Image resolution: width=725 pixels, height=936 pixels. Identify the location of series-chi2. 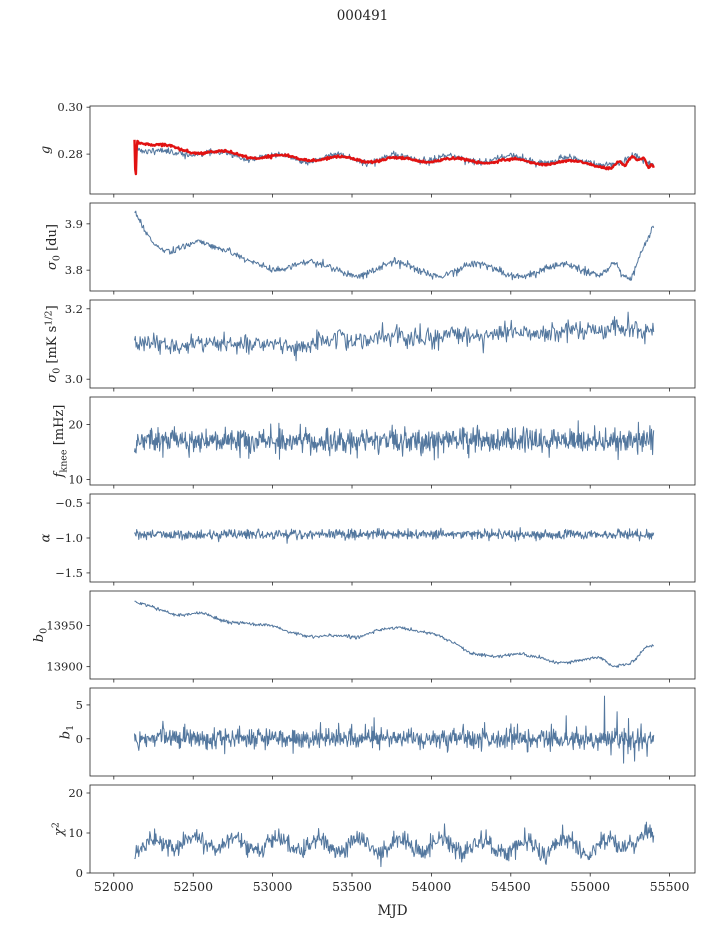
(394, 844).